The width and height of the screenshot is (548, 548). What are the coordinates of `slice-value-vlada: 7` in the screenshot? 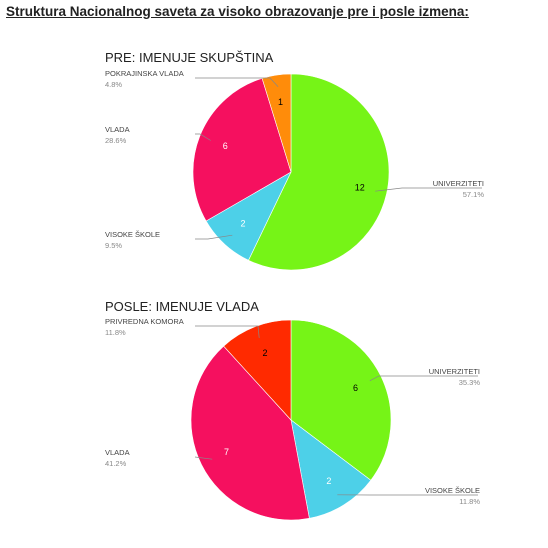 It's located at (226, 452).